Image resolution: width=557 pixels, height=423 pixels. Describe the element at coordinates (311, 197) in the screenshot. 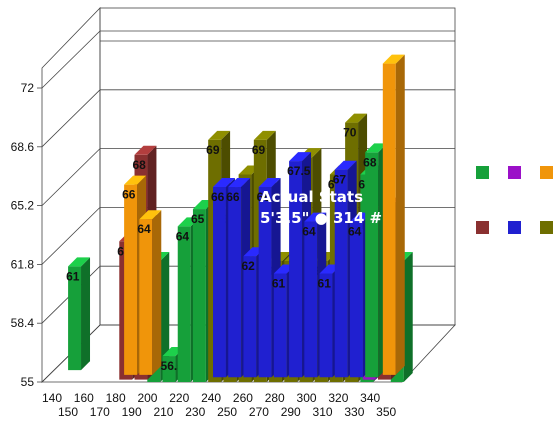

I see `annotation-line1: Actual Stats` at that location.